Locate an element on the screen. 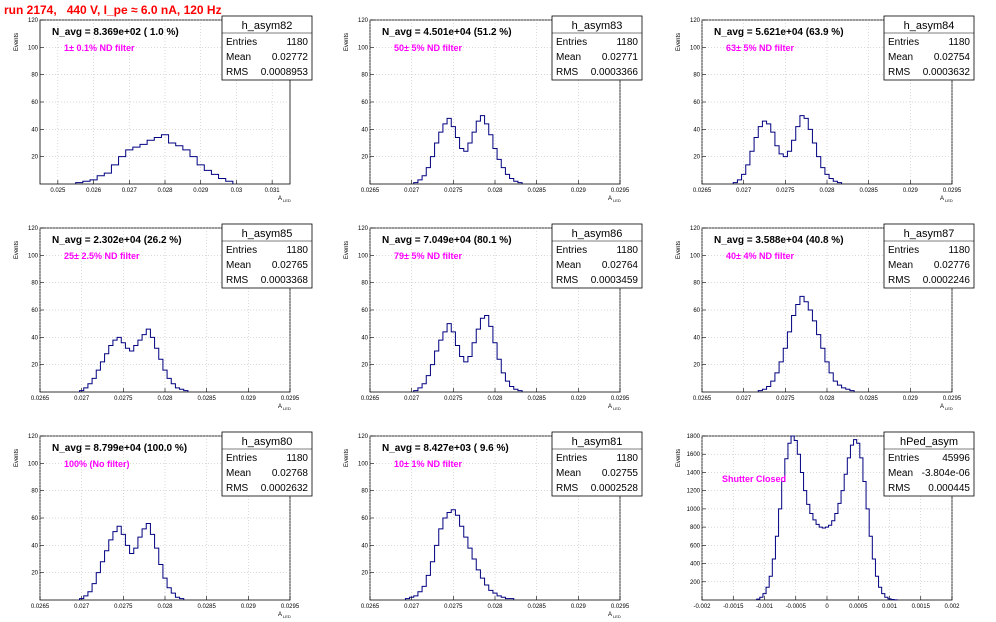 The image size is (996, 622). filter-label: 79± 5% ND filter is located at coordinates (428, 256).